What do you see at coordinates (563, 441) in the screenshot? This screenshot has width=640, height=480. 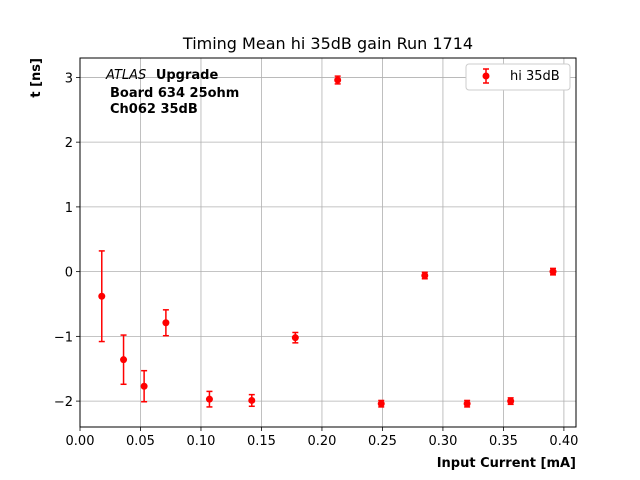 I see `x-tick-label: 0.40` at bounding box center [563, 441].